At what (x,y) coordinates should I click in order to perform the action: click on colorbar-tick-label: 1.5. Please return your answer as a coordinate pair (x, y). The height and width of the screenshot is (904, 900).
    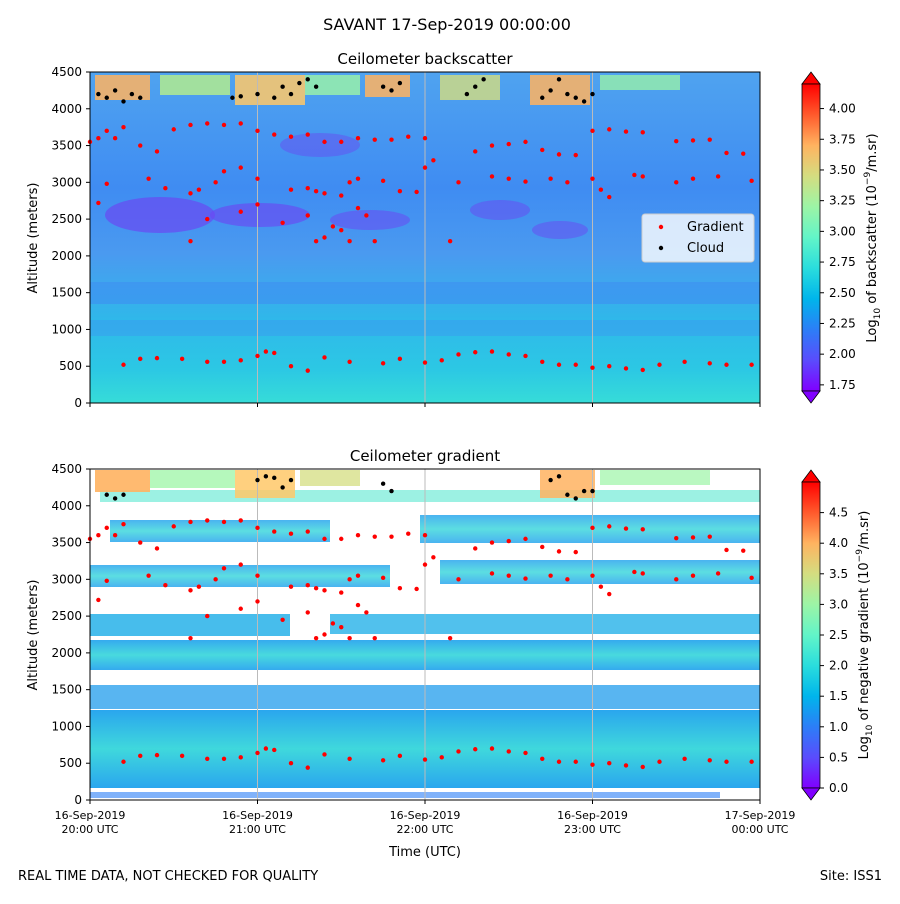
    Looking at the image, I should click on (838, 696).